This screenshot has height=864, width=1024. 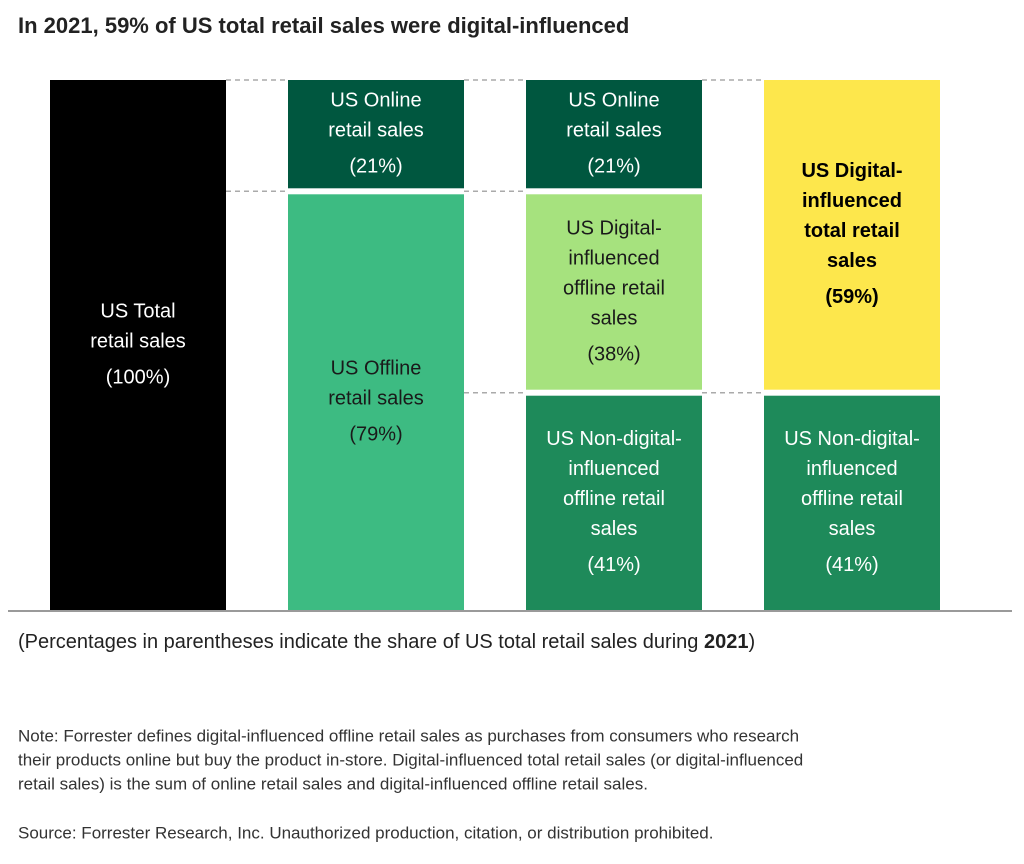 What do you see at coordinates (751, 642) in the screenshot?
I see `caption-text: )` at bounding box center [751, 642].